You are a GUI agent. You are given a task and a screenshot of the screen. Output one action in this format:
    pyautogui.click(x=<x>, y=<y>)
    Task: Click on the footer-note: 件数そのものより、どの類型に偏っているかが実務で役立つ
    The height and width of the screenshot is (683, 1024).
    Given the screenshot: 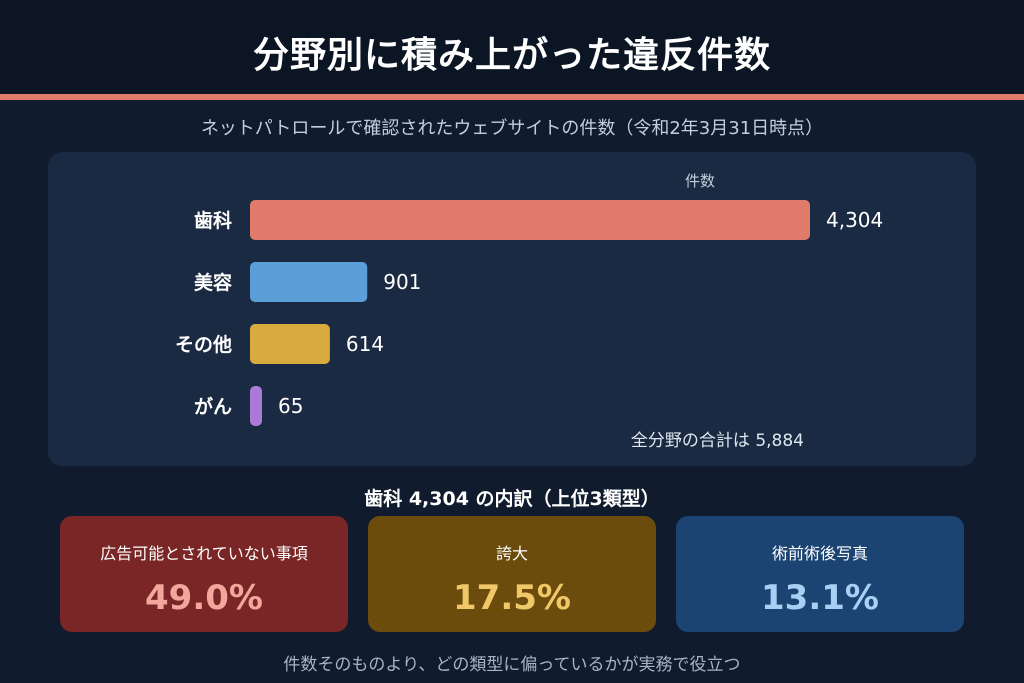 What is the action you would take?
    pyautogui.click(x=512, y=665)
    